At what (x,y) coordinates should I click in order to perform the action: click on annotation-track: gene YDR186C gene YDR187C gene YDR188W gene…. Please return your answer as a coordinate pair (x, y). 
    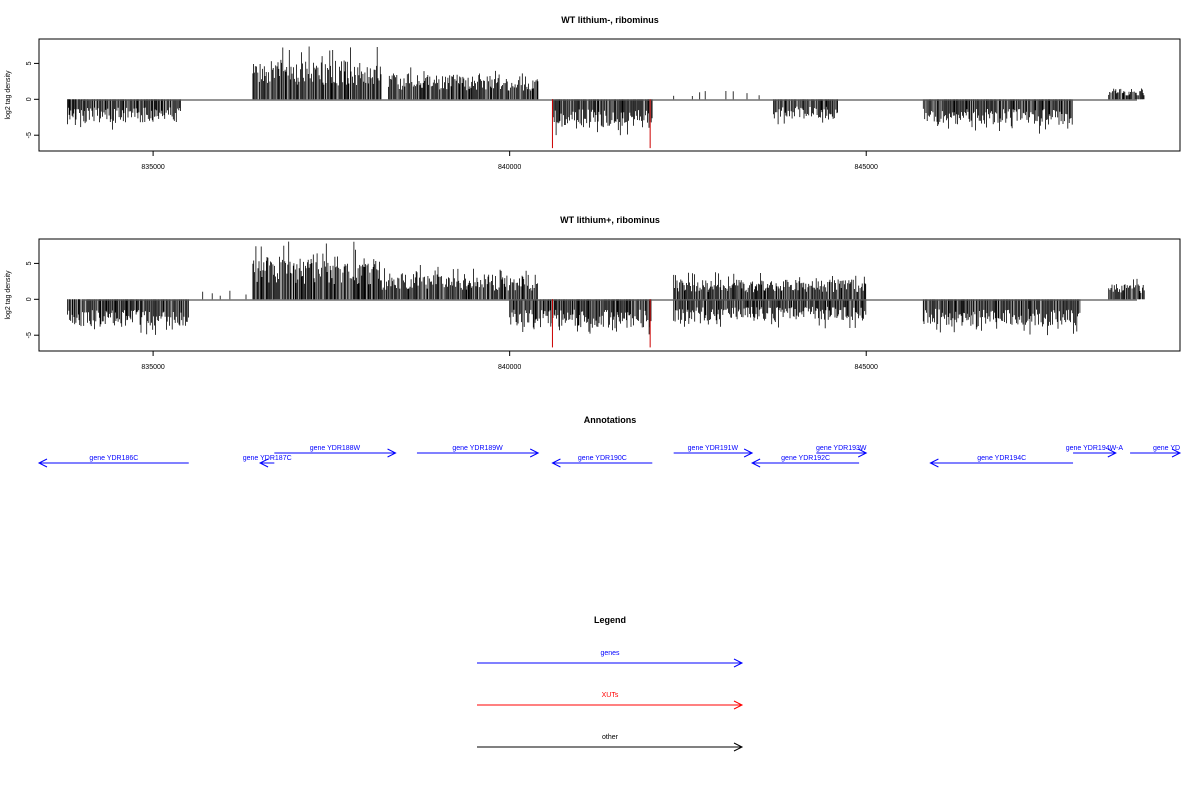
    Looking at the image, I should click on (609, 456).